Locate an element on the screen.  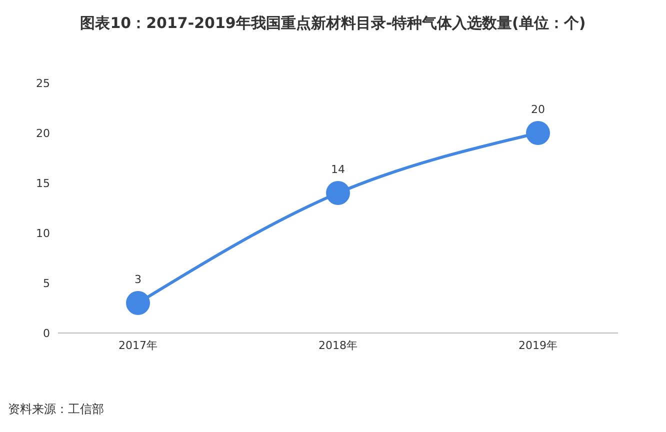
data-label: 20 is located at coordinates (538, 109).